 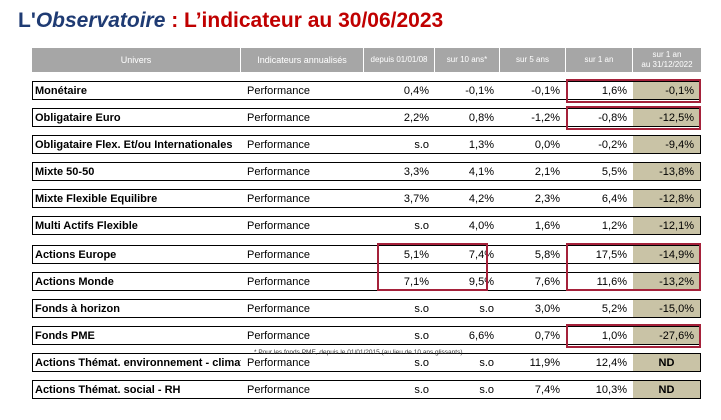 I want to click on value-depuis-2008: 0,4%, so click(x=399, y=90).